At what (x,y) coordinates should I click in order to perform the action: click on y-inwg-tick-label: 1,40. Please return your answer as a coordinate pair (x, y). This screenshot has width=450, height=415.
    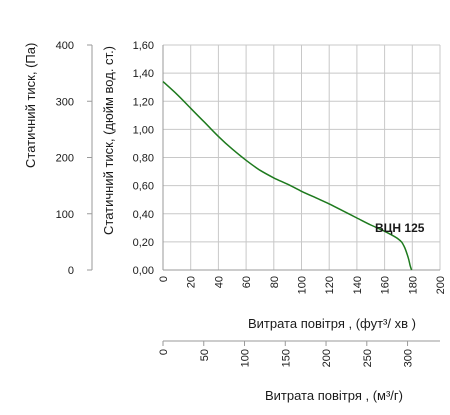
    Looking at the image, I should click on (143, 74).